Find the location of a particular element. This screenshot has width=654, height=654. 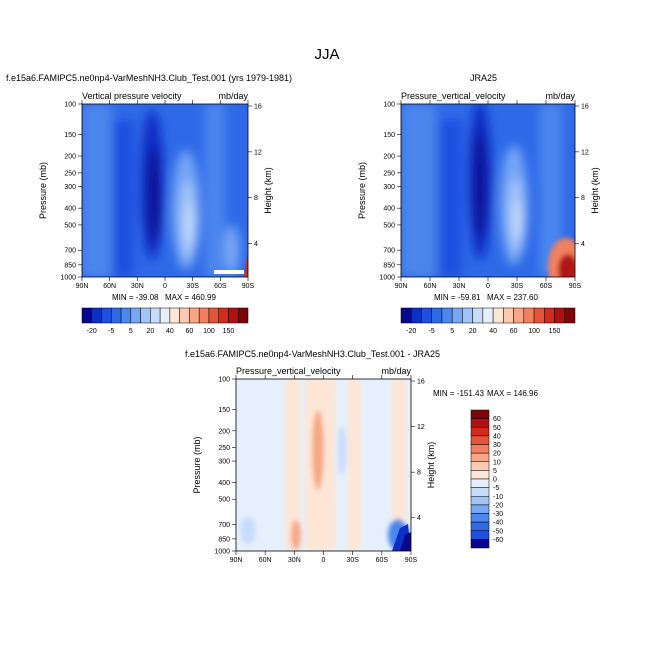

y-tick-label: 300 is located at coordinates (224, 462).